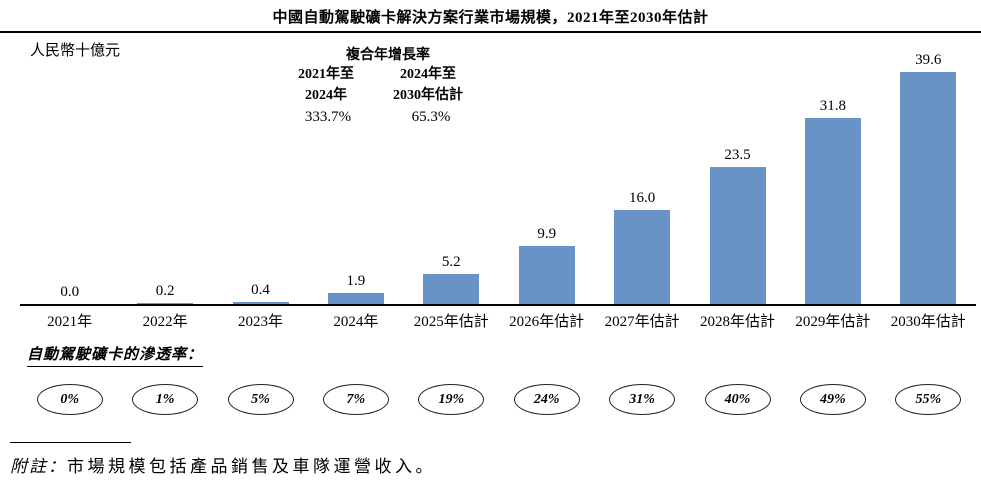 The height and width of the screenshot is (492, 981). Describe the element at coordinates (326, 74) in the screenshot. I see `cagr-period-line: 2021年至` at that location.